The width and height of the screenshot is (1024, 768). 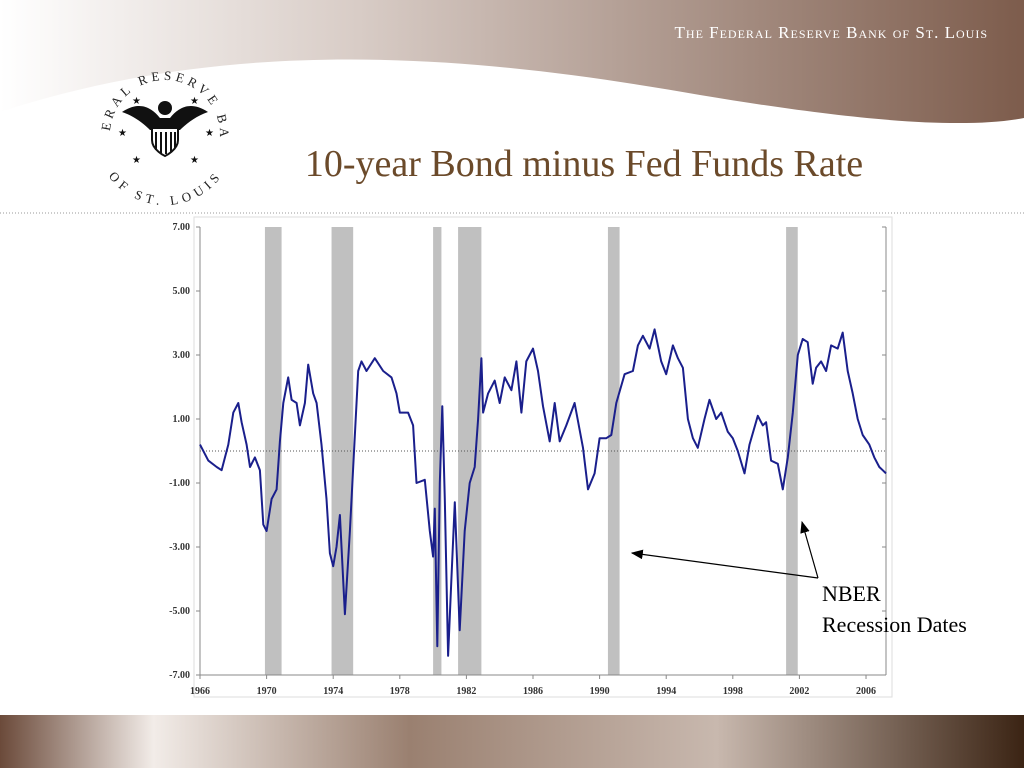 I want to click on x-tick-label: 1966, so click(x=200, y=691).